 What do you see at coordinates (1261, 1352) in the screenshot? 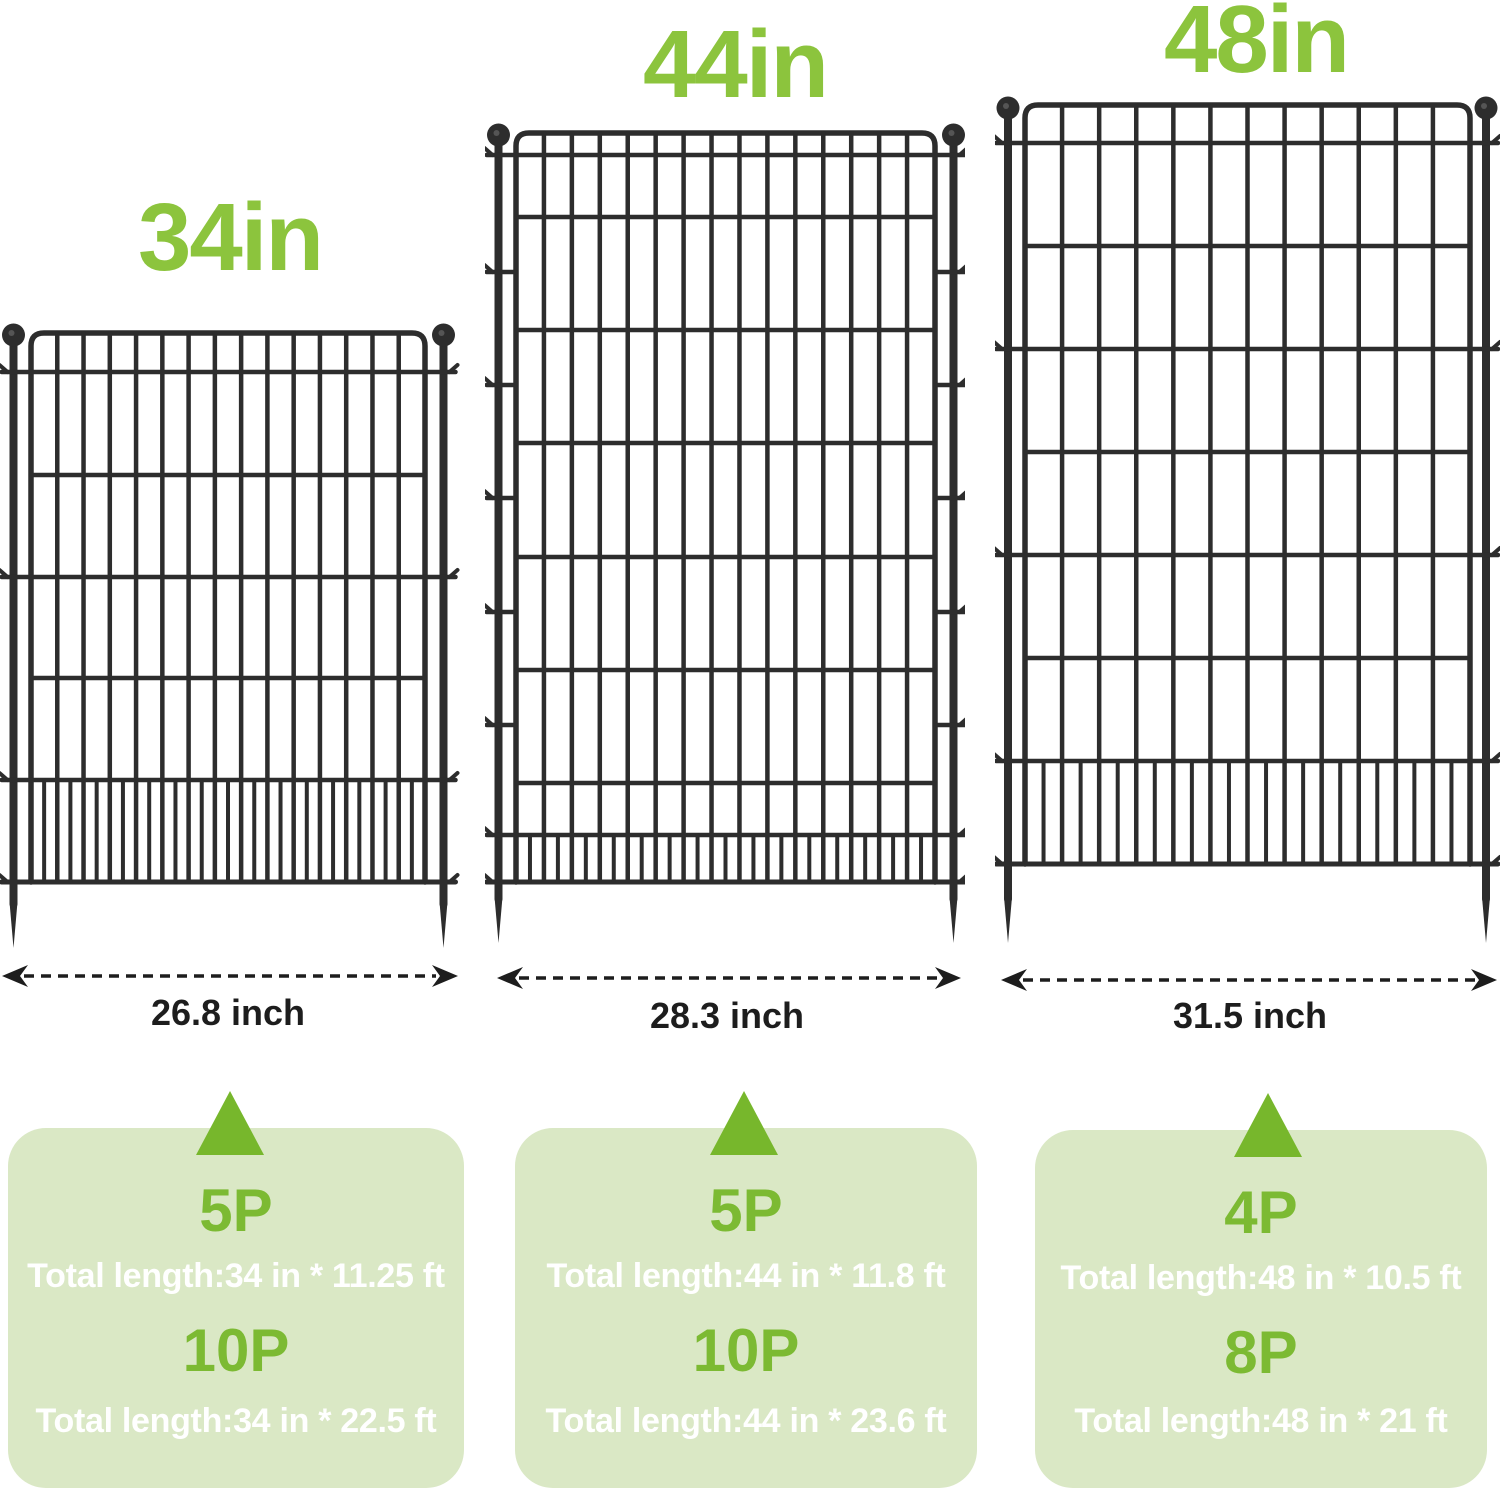
I see `pack-qty: 8P` at bounding box center [1261, 1352].